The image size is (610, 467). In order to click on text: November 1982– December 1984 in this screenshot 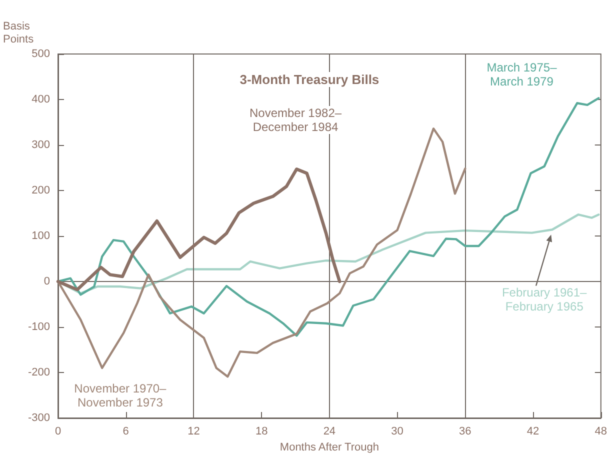, I will do `click(295, 120)`.